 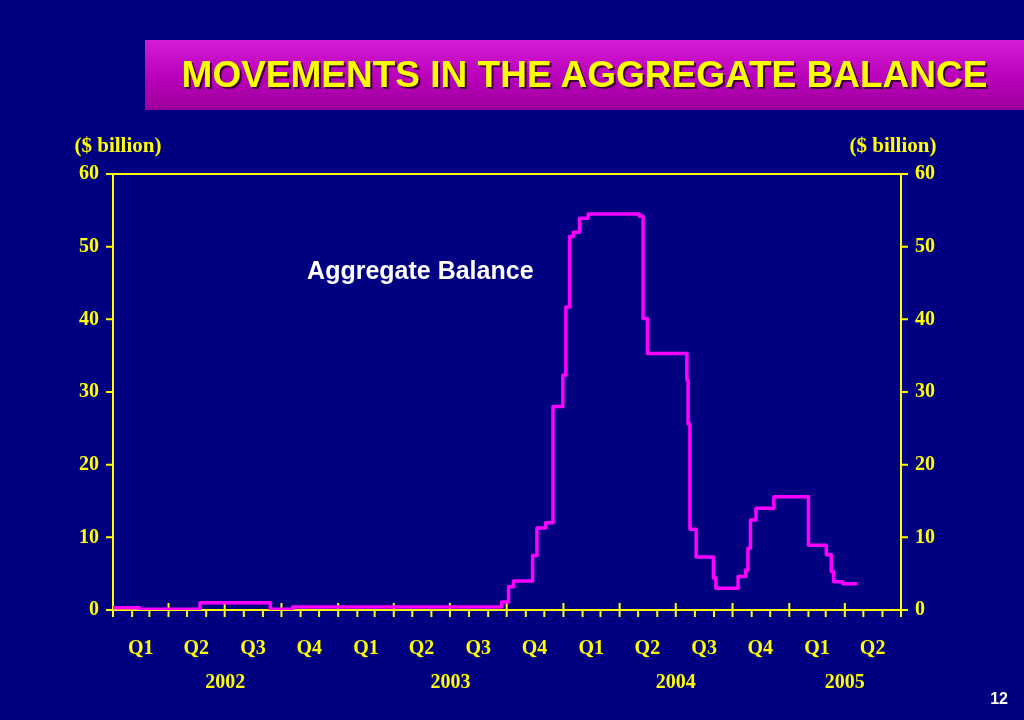 What do you see at coordinates (420, 269) in the screenshot?
I see `series-label: Aggregate Balance` at bounding box center [420, 269].